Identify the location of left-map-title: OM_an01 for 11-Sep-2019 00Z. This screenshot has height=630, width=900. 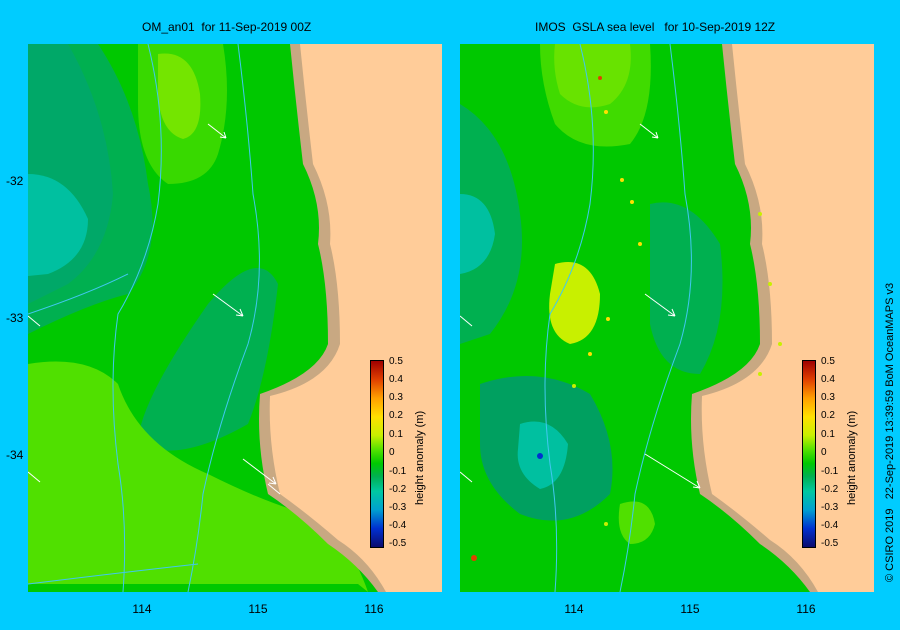
(227, 27).